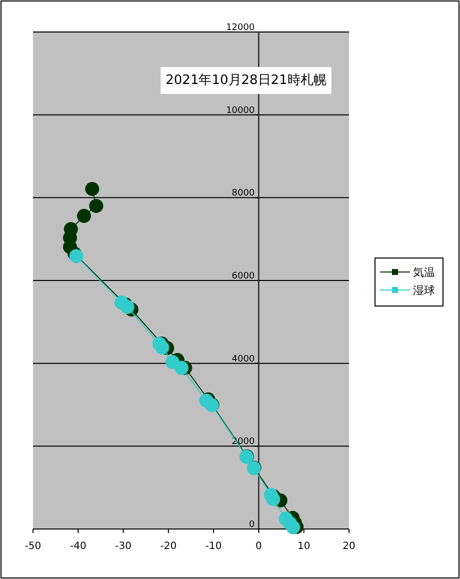 The width and height of the screenshot is (460, 579). What do you see at coordinates (78, 546) in the screenshot?
I see `x-tick-label: -40` at bounding box center [78, 546].